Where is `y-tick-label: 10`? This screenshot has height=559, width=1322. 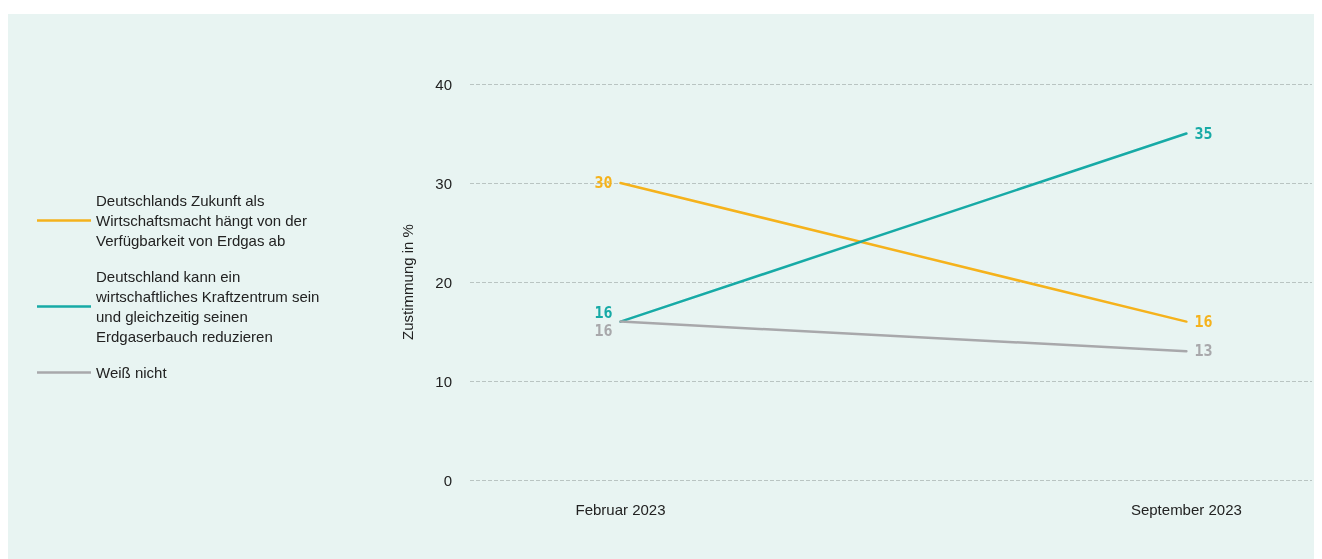 y-tick-label: 10 is located at coordinates (443, 381).